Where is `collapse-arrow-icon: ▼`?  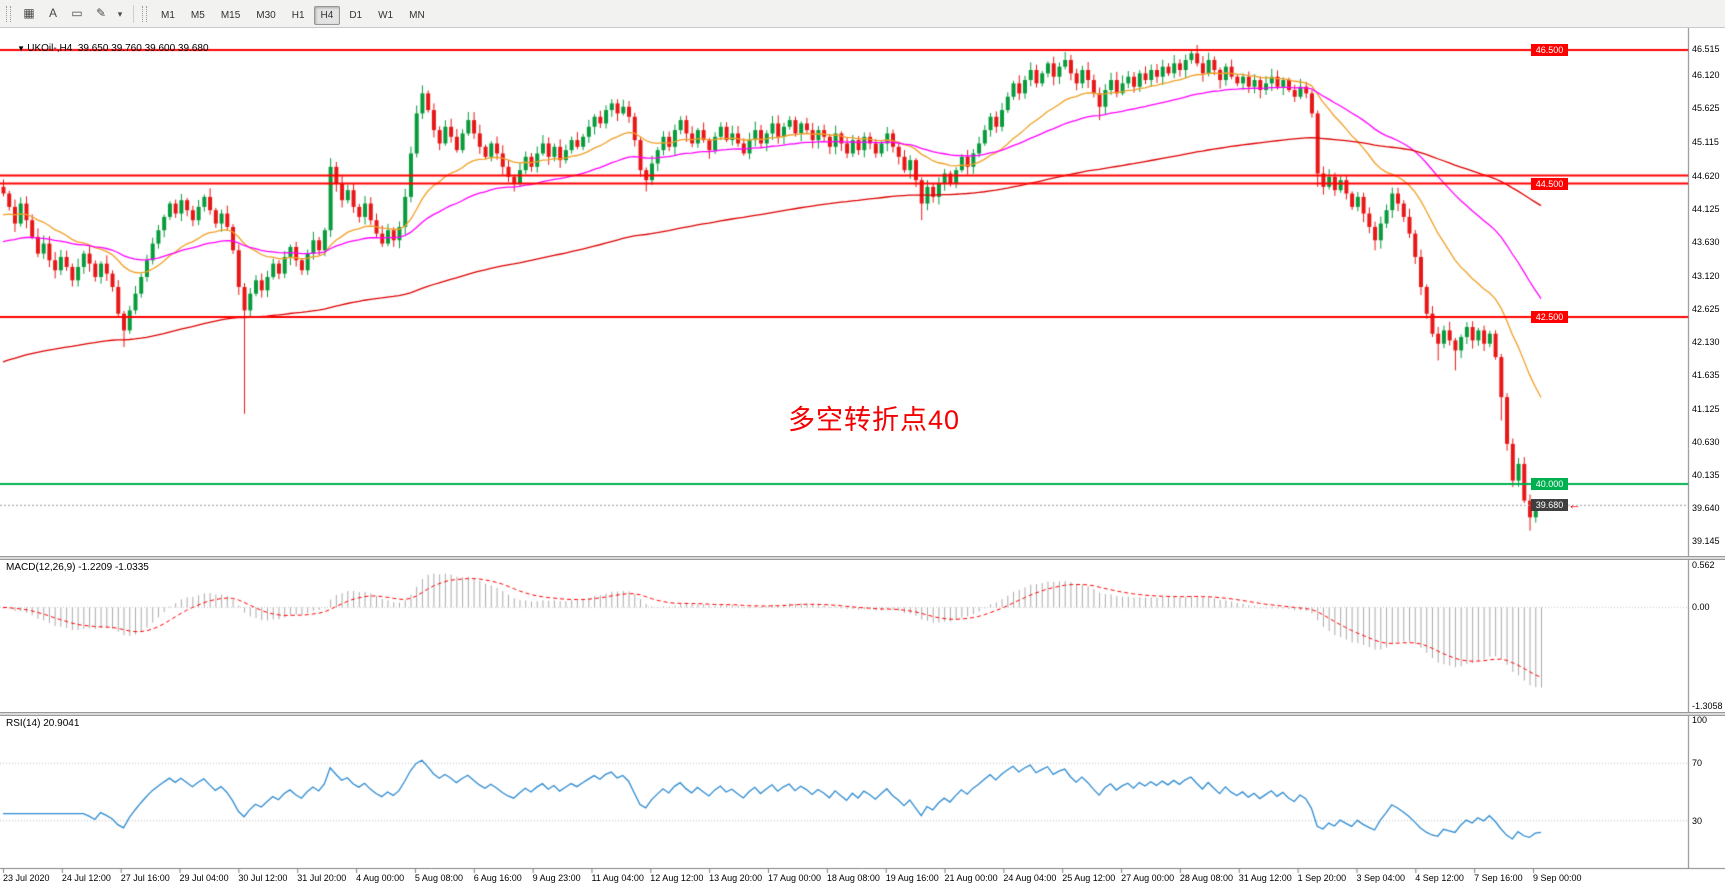 collapse-arrow-icon: ▼ is located at coordinates (22, 48).